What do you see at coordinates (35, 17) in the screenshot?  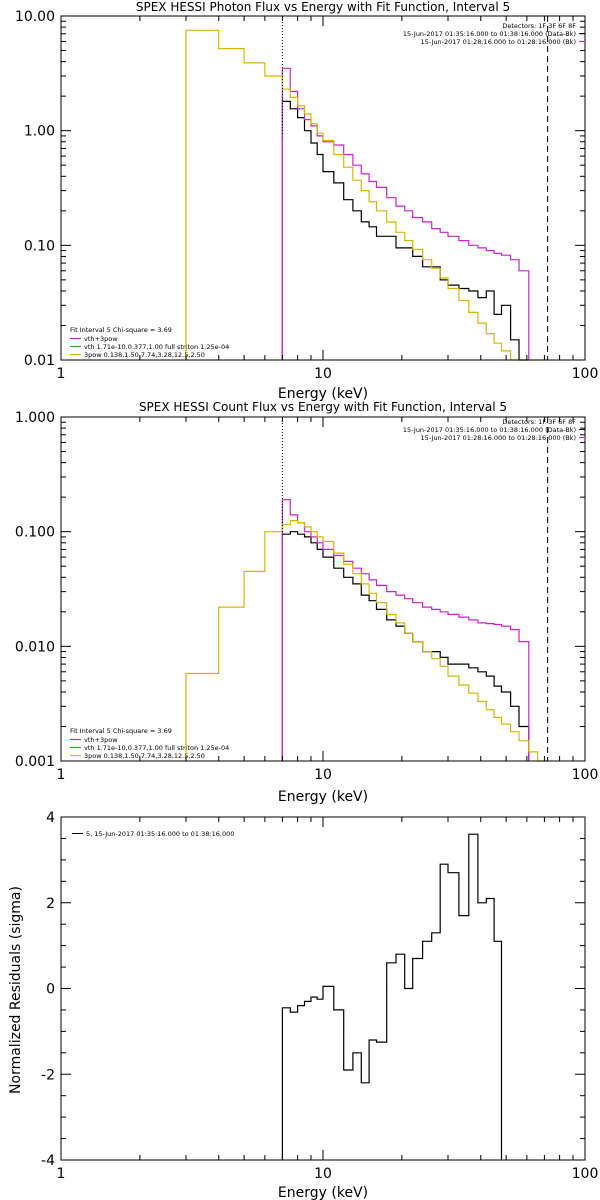 I see `y-tick-label: 10.00` at bounding box center [35, 17].